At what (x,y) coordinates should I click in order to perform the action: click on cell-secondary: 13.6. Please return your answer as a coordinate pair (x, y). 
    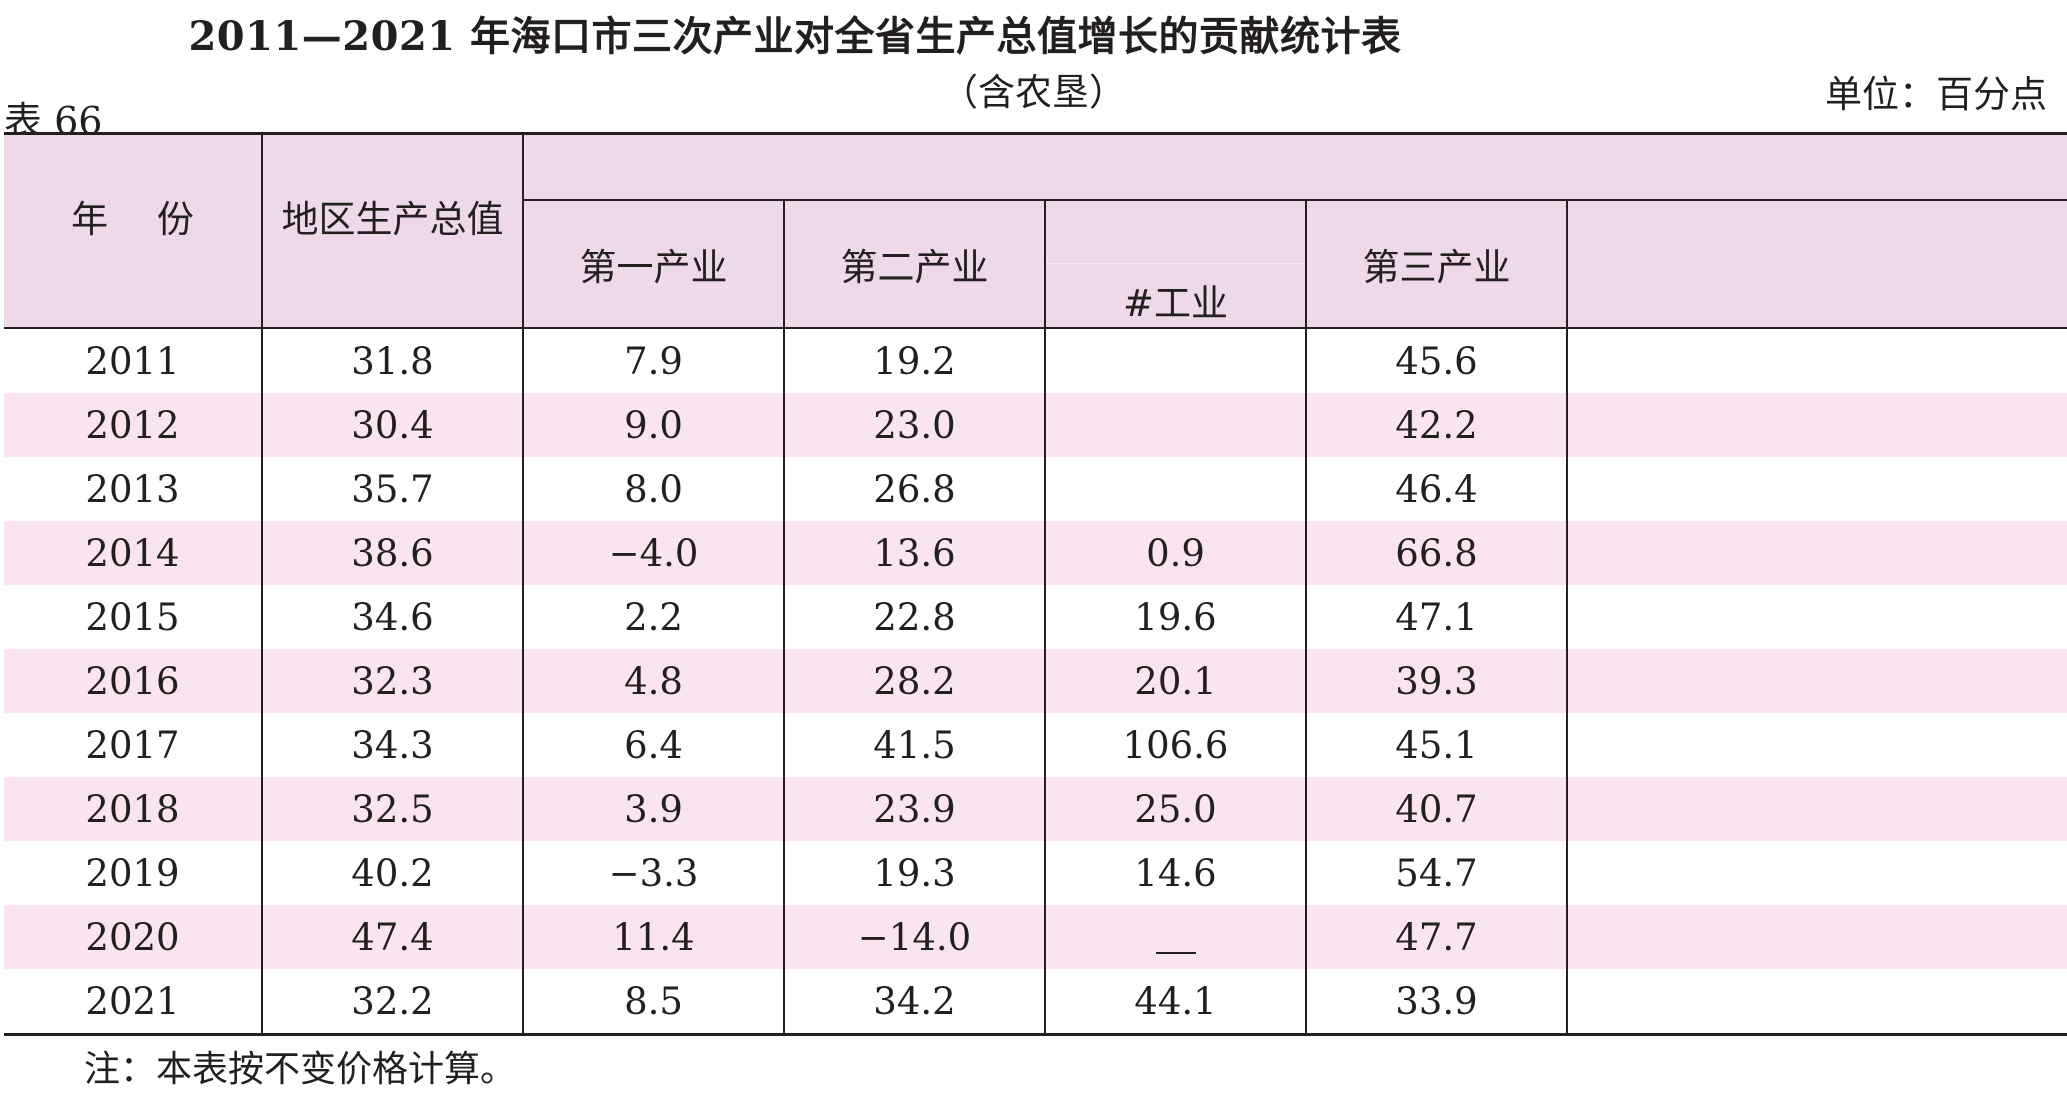
    Looking at the image, I should click on (914, 553).